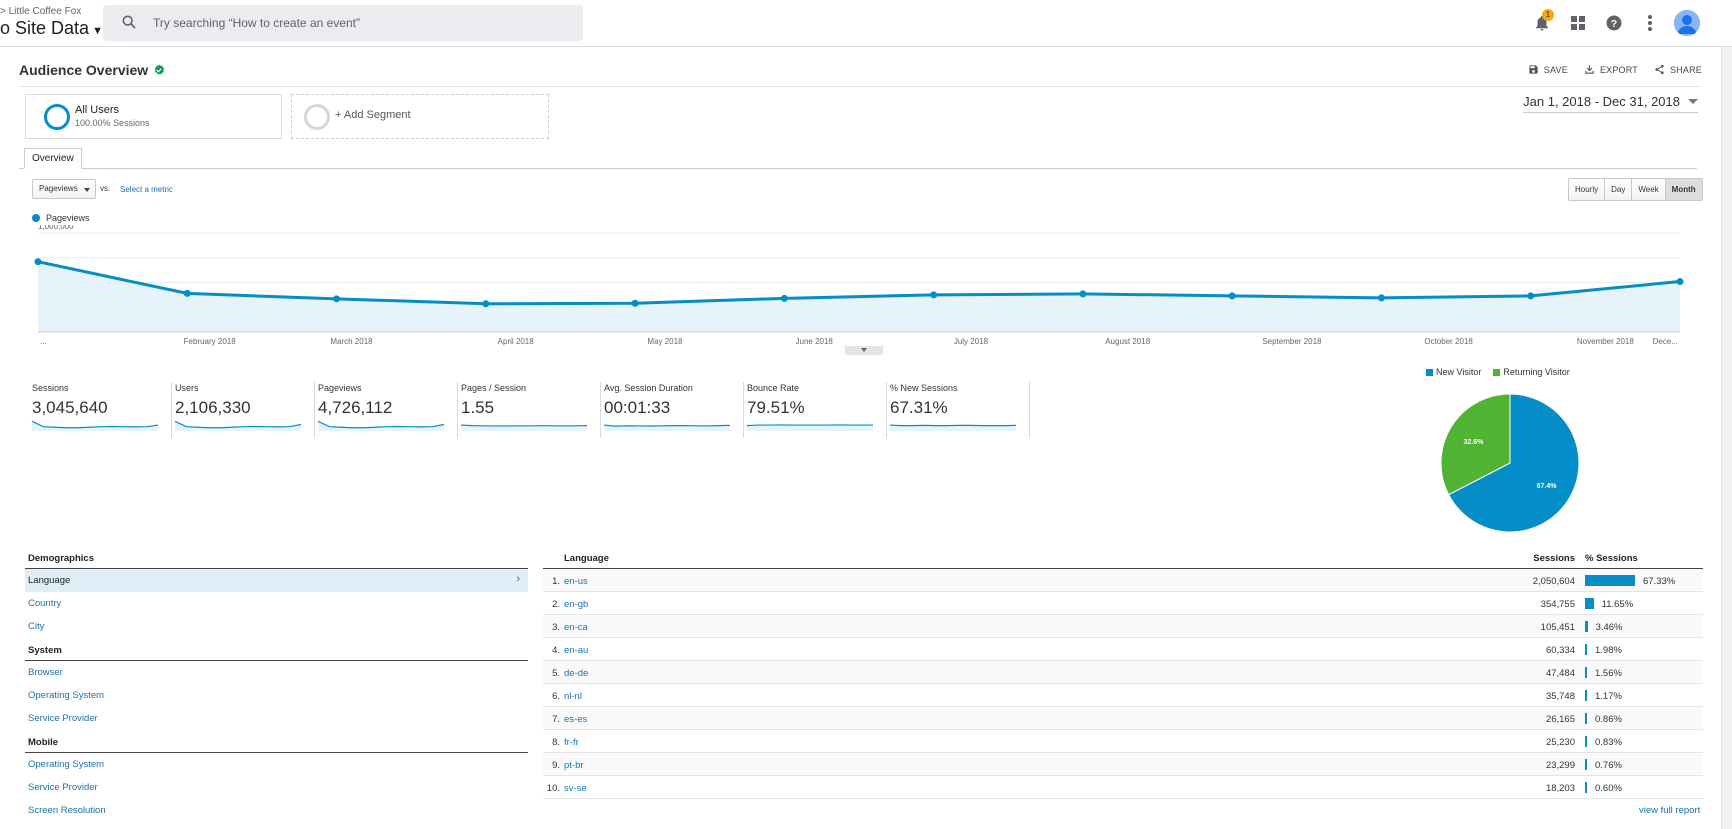 This screenshot has height=829, width=1732. What do you see at coordinates (1678, 69) in the screenshot?
I see `share-button: SHARE` at bounding box center [1678, 69].